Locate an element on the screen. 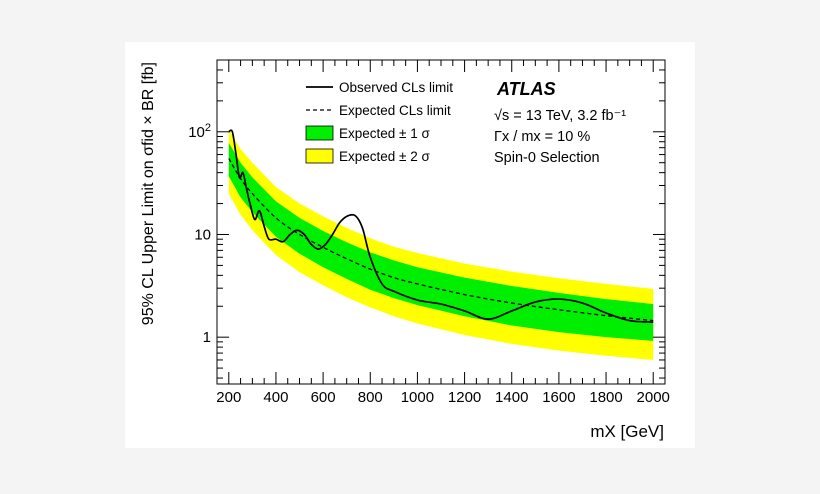 This screenshot has height=494, width=820. x-tick-label: 1800 is located at coordinates (605, 397).